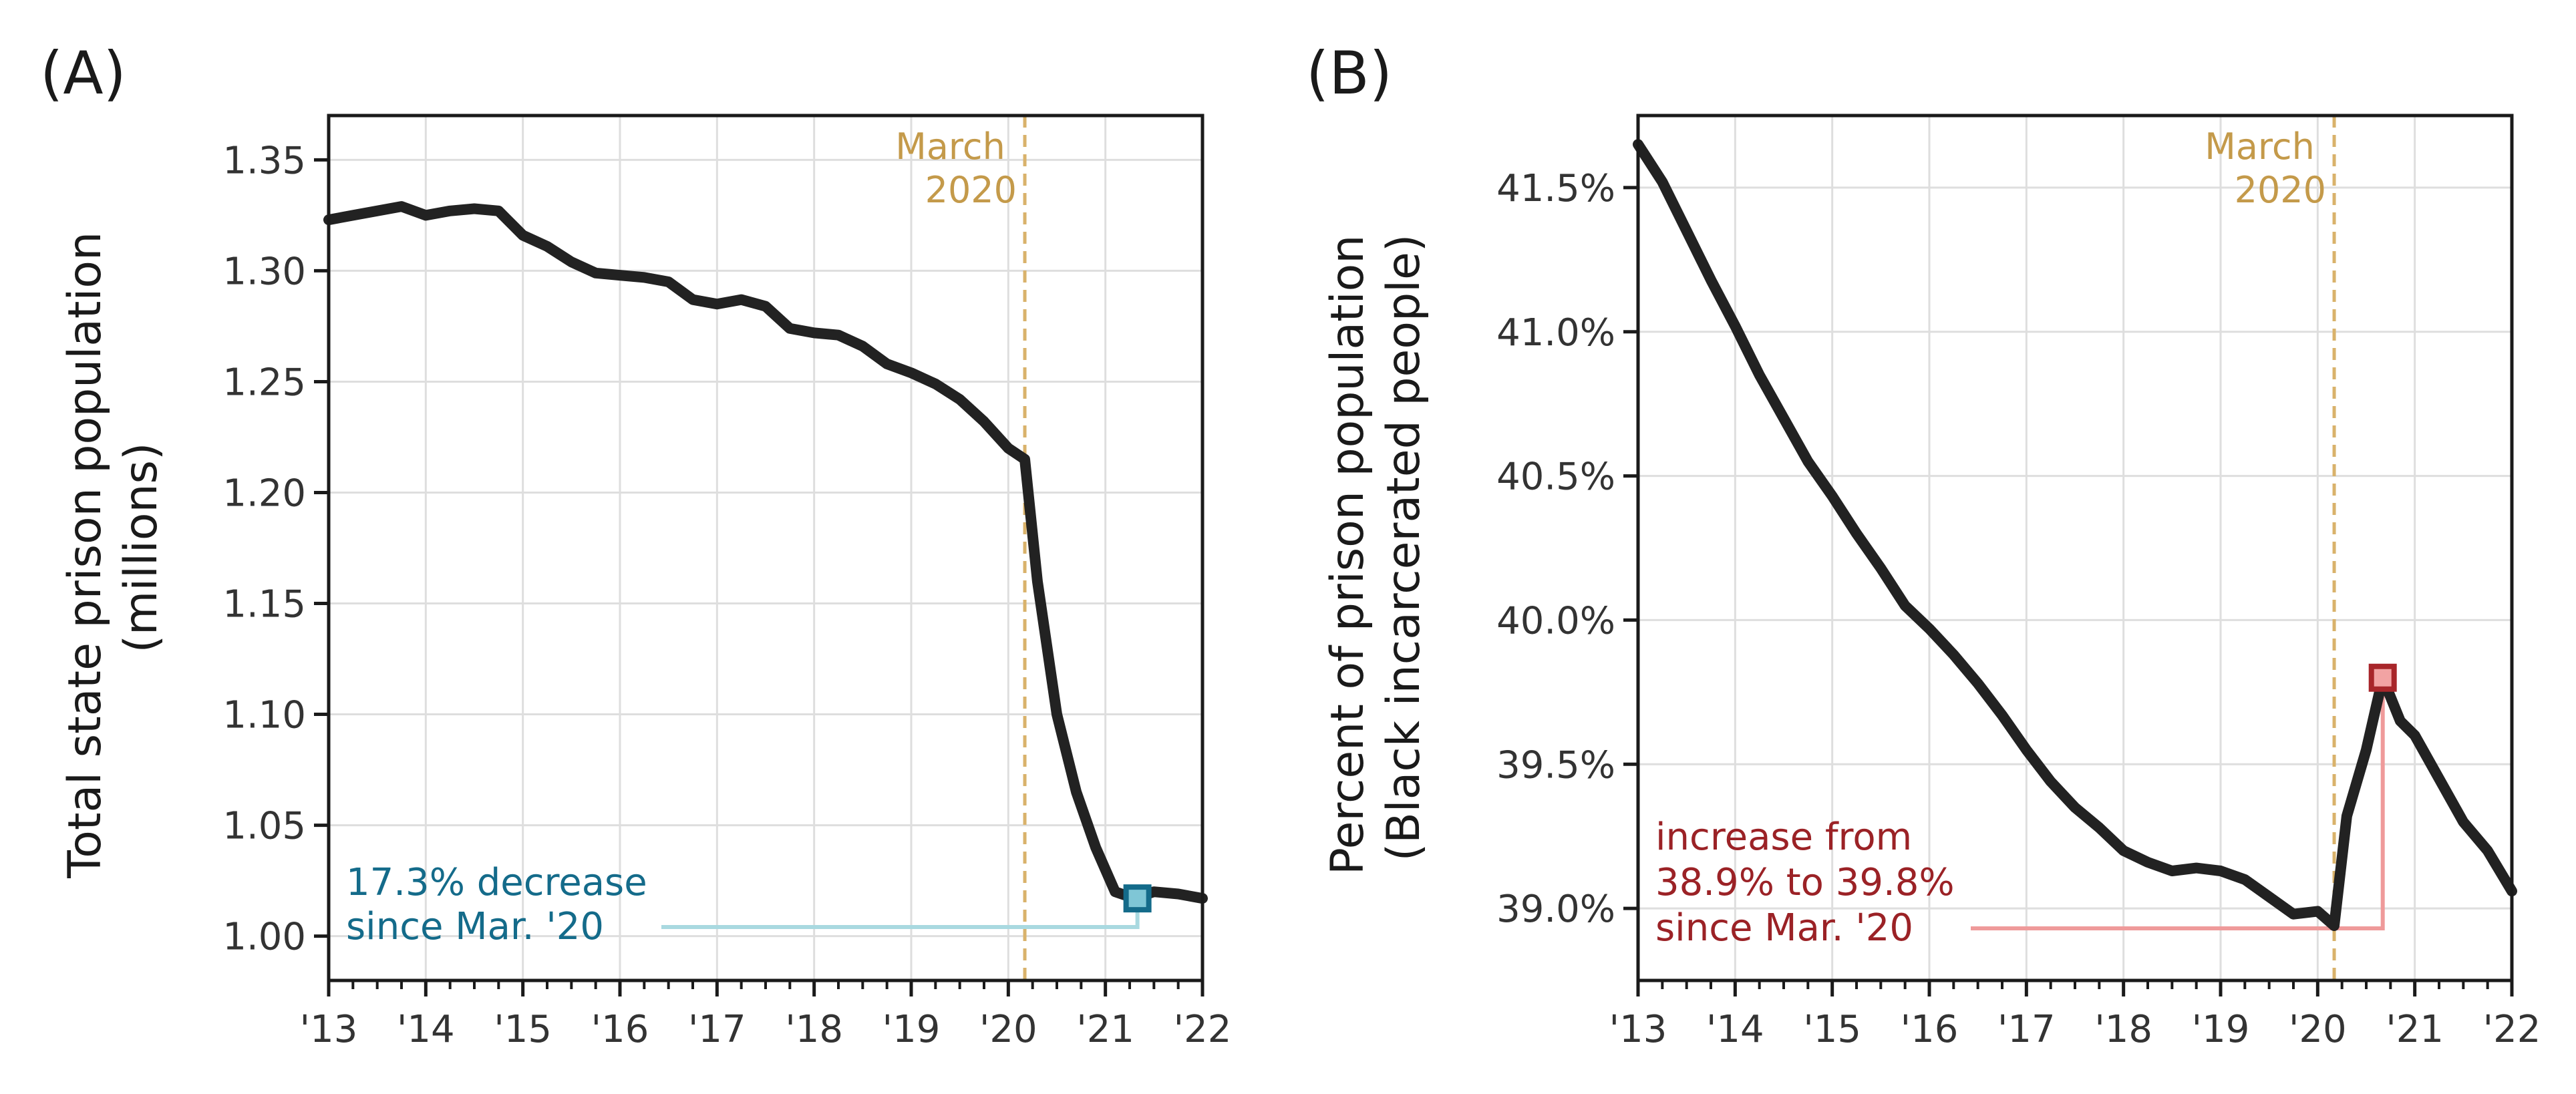 This screenshot has height=1094, width=2576. Describe the element at coordinates (113, 548) in the screenshot. I see `panel-a-y-axis-label: Total state prison population (millions)` at that location.